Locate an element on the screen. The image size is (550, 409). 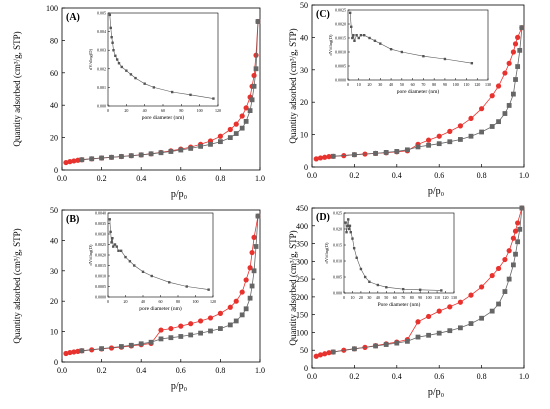
y-tick-label: 250 is located at coordinates (302, 279).